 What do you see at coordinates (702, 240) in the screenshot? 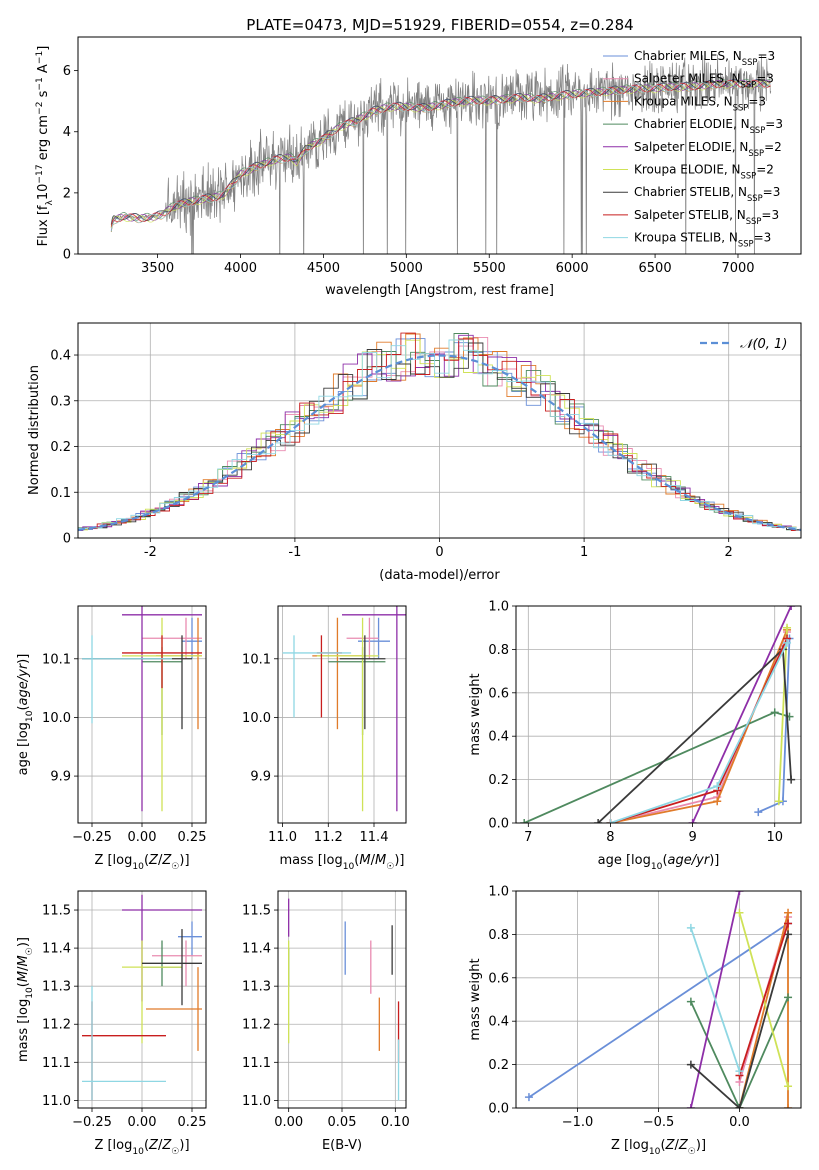
I see `legend-label: Kroupa STELIB, NSSP=3` at bounding box center [702, 240].